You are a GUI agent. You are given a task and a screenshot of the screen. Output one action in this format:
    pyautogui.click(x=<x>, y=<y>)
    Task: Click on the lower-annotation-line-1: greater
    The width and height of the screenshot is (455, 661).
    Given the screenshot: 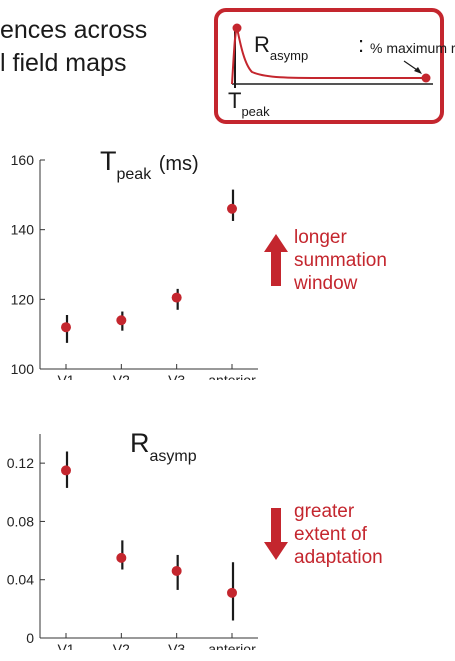 What is the action you would take?
    pyautogui.click(x=324, y=511)
    